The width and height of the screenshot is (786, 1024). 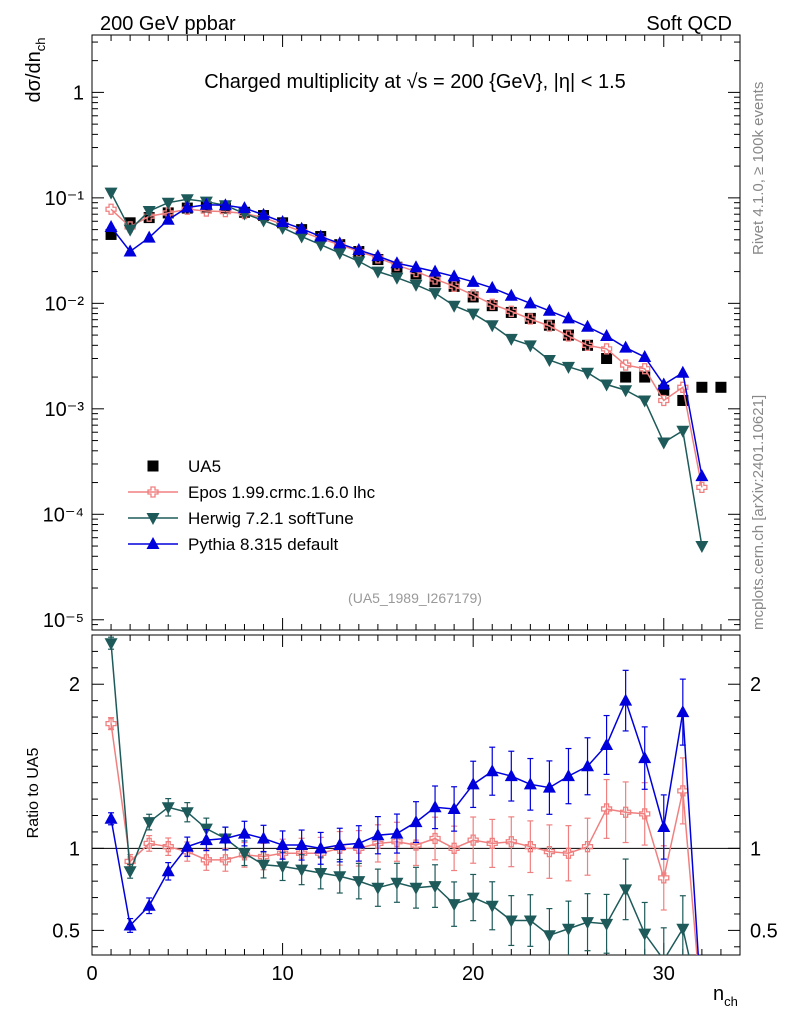 I want to click on ratio-y-tick-label: 1, so click(x=74, y=849).